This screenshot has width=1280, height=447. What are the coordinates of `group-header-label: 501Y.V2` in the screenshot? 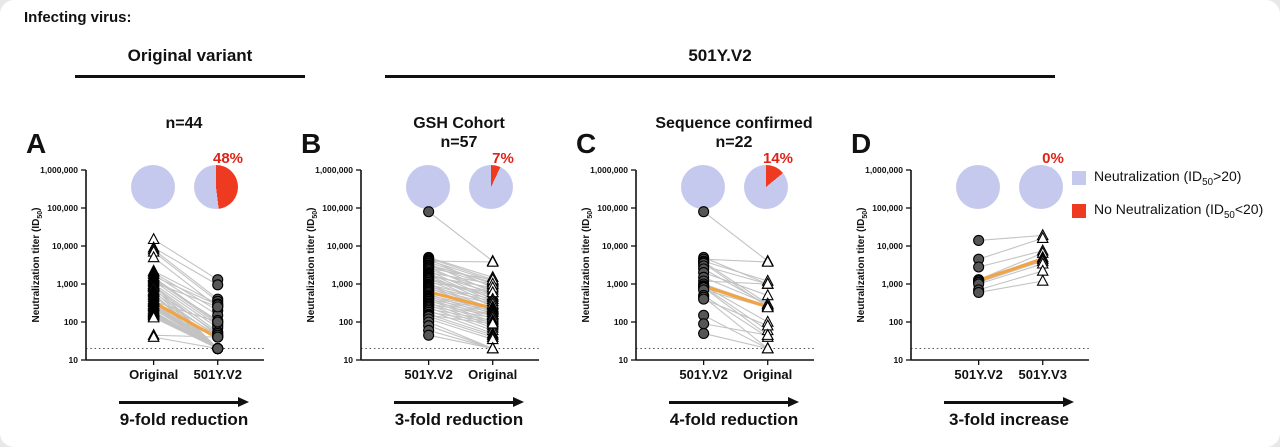 It's located at (720, 55).